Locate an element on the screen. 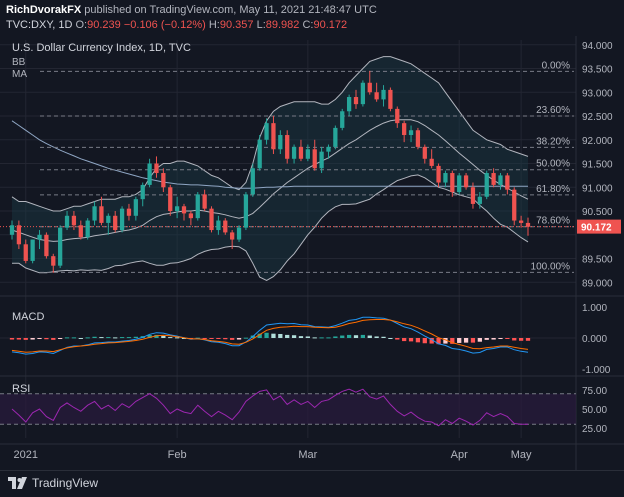  moving-average-line is located at coordinates (269, 154).